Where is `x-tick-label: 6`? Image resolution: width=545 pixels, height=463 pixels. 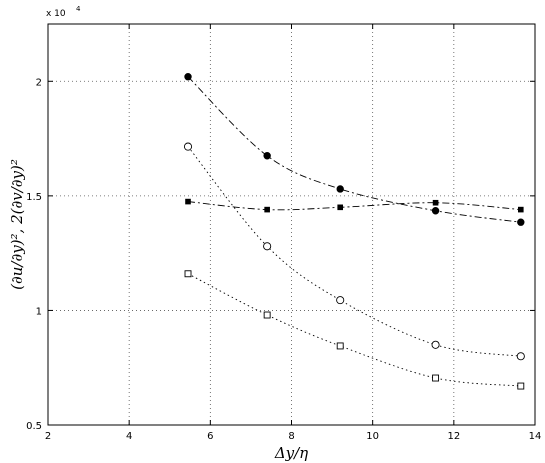
x-tick-label: 6 is located at coordinates (210, 436).